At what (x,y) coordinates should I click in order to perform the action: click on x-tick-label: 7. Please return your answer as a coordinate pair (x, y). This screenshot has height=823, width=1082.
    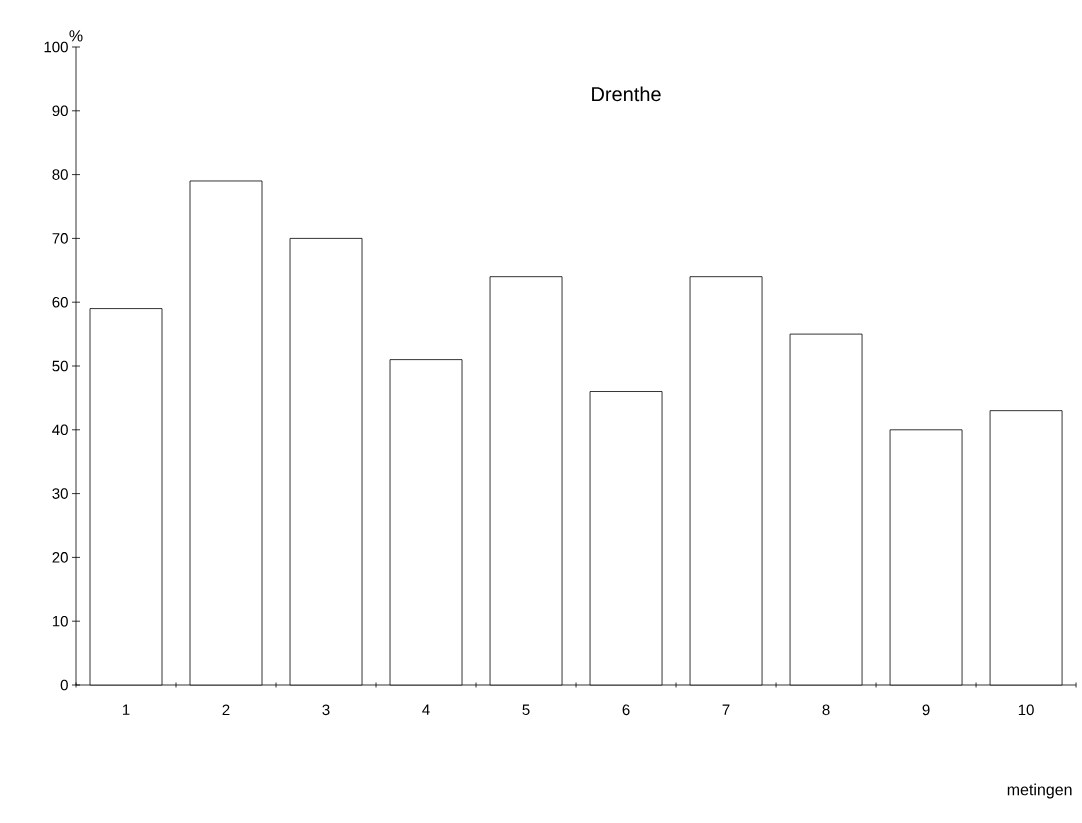
    Looking at the image, I should click on (726, 709).